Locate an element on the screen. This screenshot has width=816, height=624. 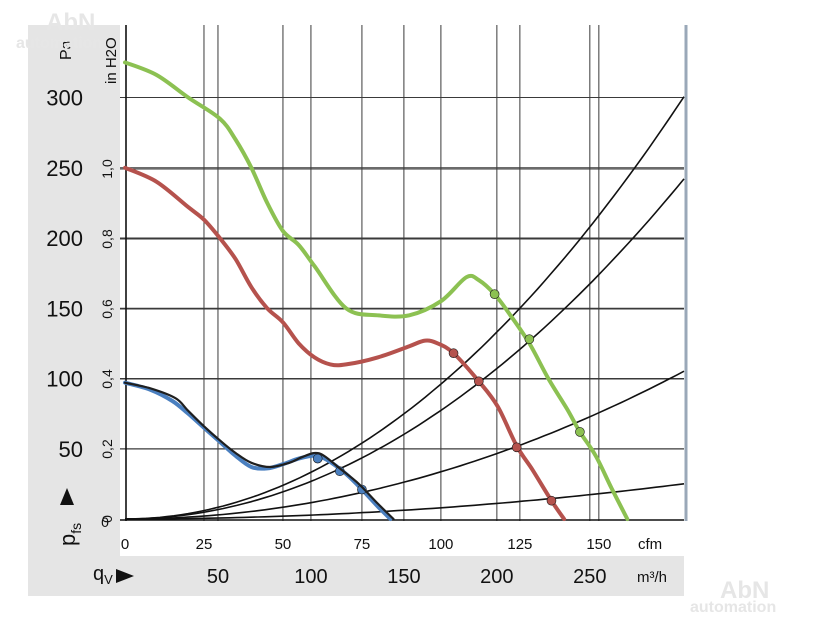
bottom-axis-band is located at coordinates (356, 576).